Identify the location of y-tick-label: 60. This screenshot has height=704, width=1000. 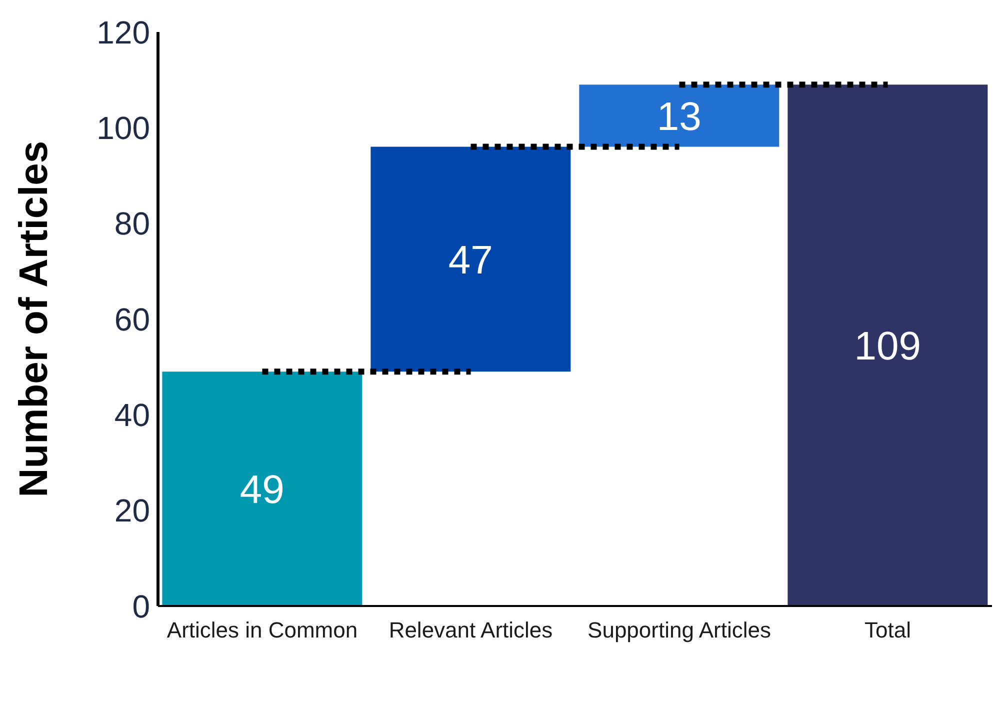
(132, 319).